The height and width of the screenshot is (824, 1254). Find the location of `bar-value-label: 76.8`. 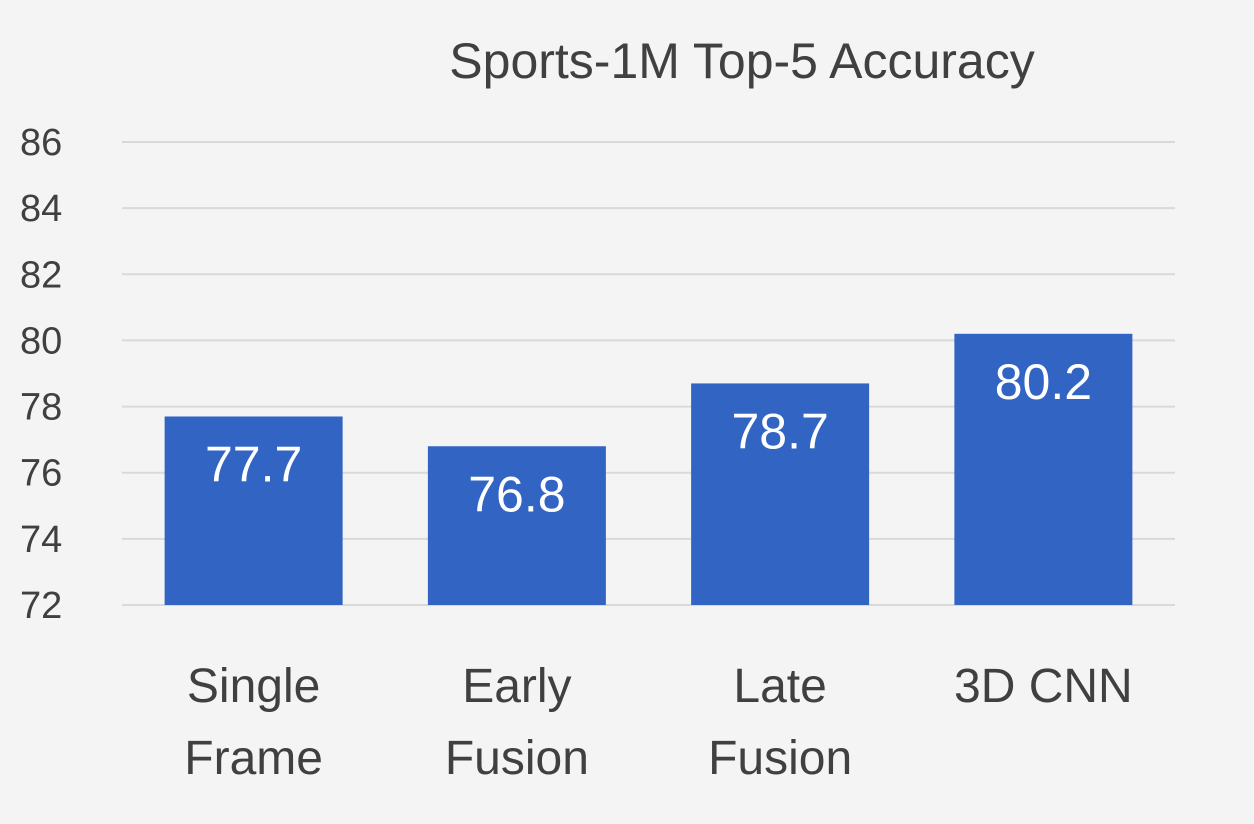

bar-value-label: 76.8 is located at coordinates (516, 494).